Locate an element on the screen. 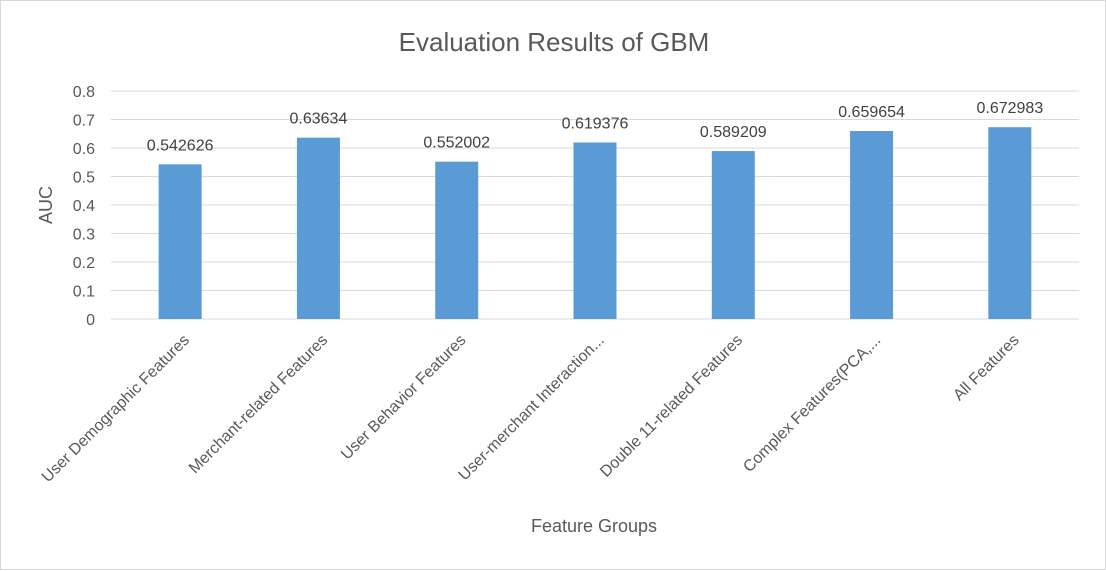  chart-title: Evaluation Results of GBM is located at coordinates (554, 42).